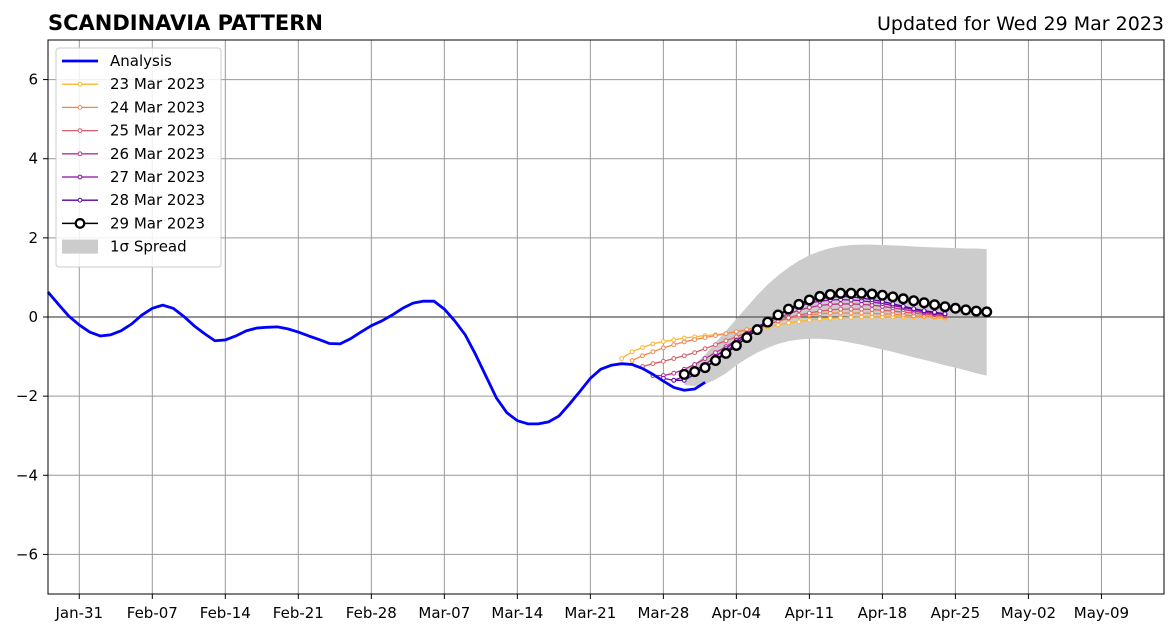  What do you see at coordinates (956, 613) in the screenshot?
I see `x-tick-label: Apr-25` at bounding box center [956, 613].